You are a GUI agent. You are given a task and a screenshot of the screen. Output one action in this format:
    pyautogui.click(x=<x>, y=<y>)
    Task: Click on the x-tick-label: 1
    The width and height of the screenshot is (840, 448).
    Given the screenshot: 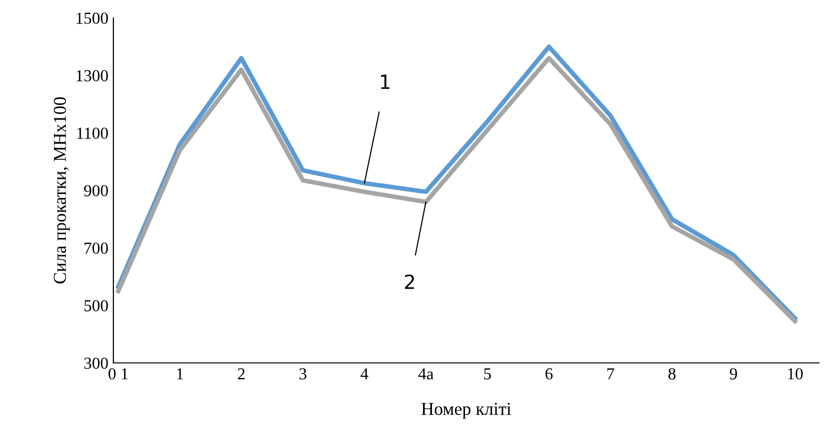 What is the action you would take?
    pyautogui.click(x=180, y=374)
    